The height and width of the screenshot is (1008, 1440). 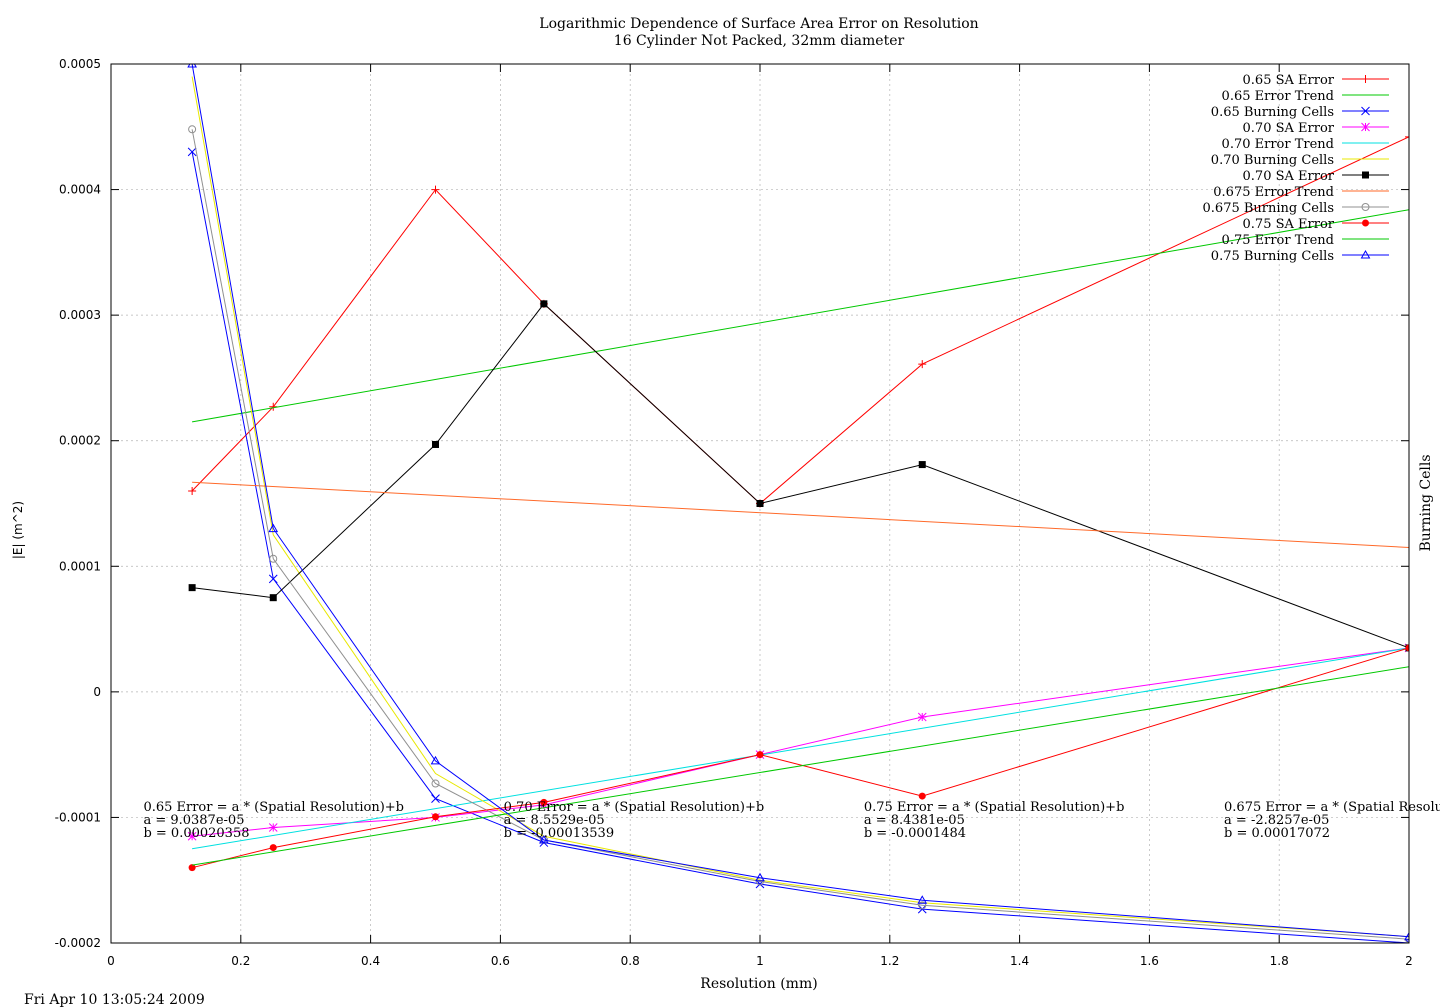 I want to click on fit-annotation-line: b = 0.00020358, so click(x=196, y=833).